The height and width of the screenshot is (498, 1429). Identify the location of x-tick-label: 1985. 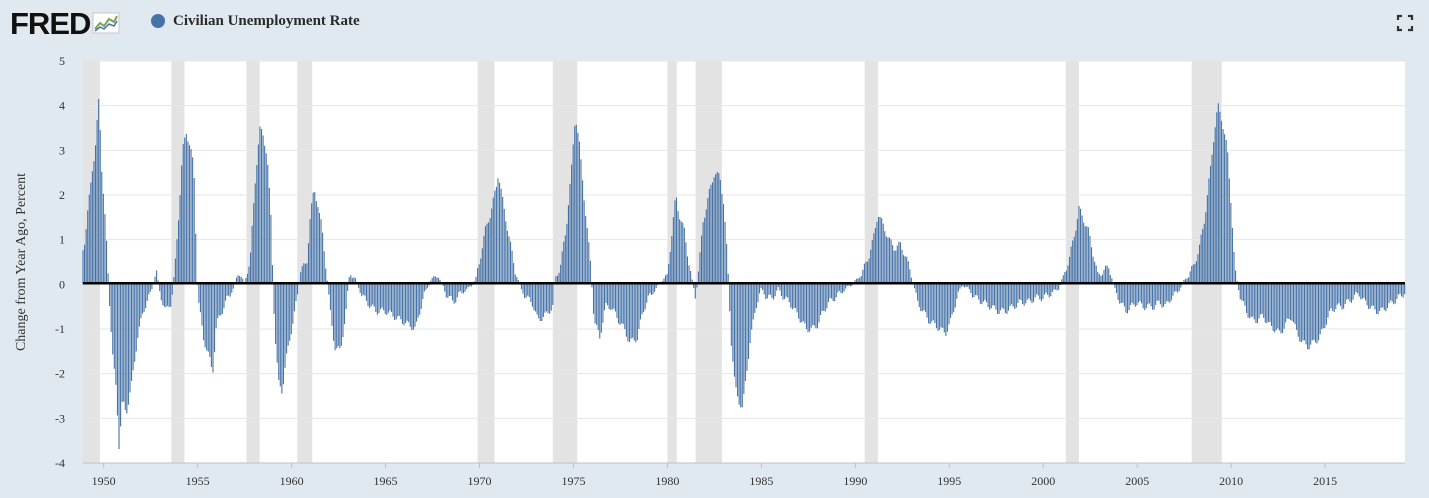
(761, 481).